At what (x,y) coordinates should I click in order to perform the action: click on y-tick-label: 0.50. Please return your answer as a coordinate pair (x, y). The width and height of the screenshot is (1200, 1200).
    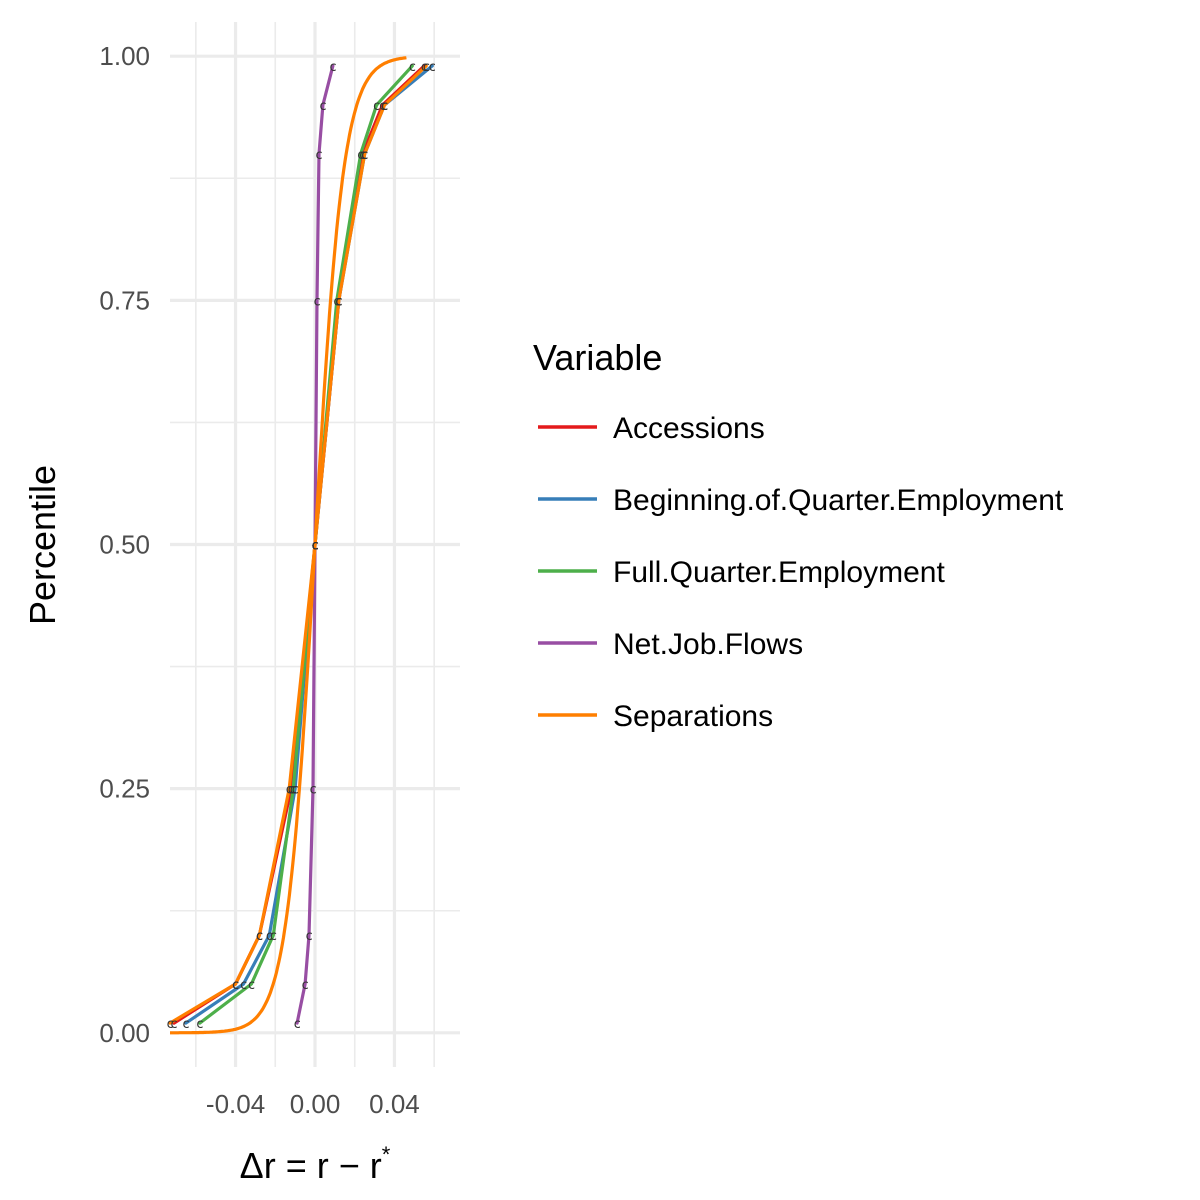
    Looking at the image, I should click on (124, 545).